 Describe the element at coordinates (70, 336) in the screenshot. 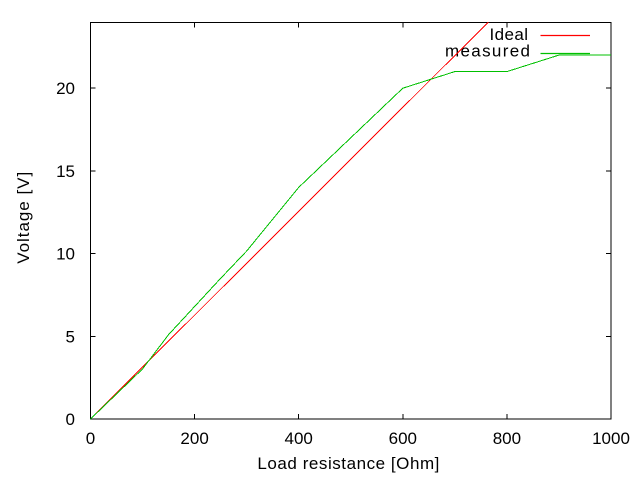

I see `svg-text: 5` at that location.